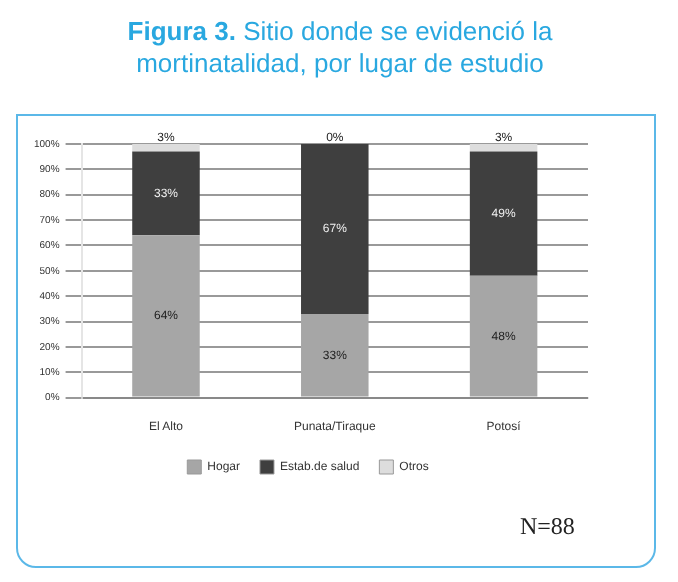 Image resolution: width=678 pixels, height=582 pixels. Describe the element at coordinates (547, 527) in the screenshot. I see `text: N=88` at that location.